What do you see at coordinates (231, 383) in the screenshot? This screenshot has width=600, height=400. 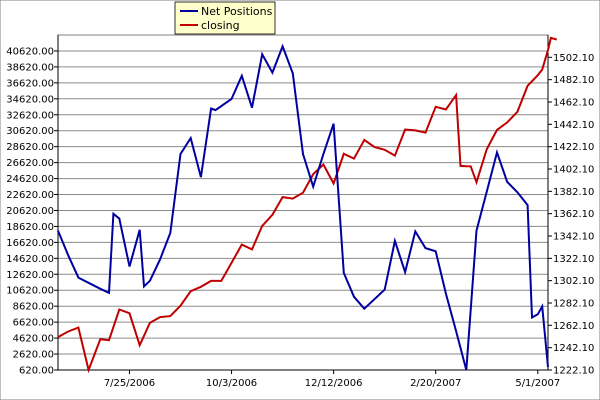 I see `x-tick-label: 10/3/2006` at bounding box center [231, 383].